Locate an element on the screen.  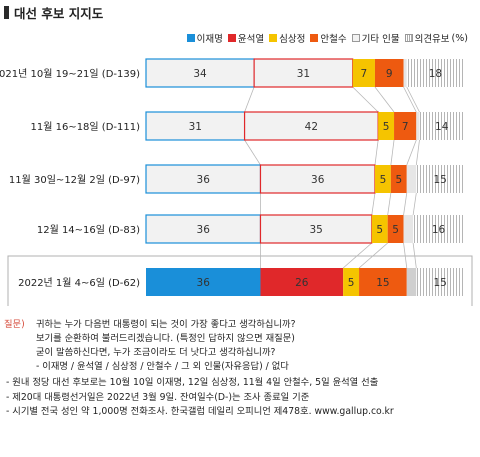
data-label: 42 is located at coordinates (311, 127).